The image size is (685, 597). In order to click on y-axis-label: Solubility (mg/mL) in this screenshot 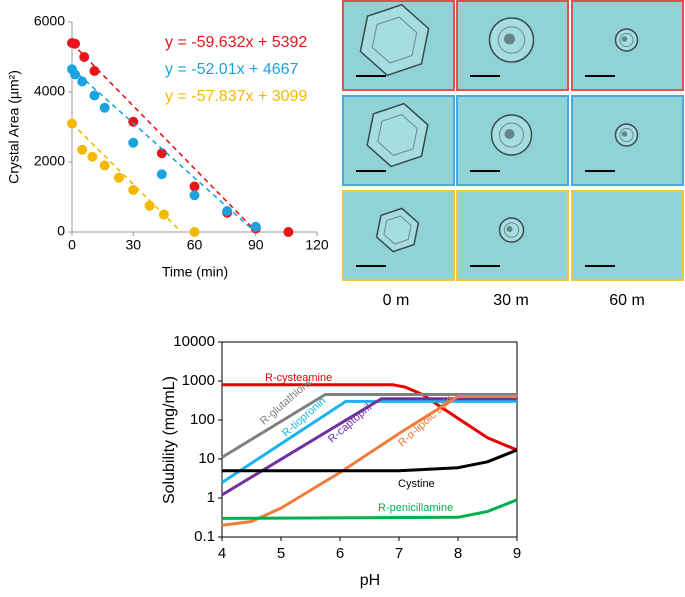, I will do `click(169, 440)`.